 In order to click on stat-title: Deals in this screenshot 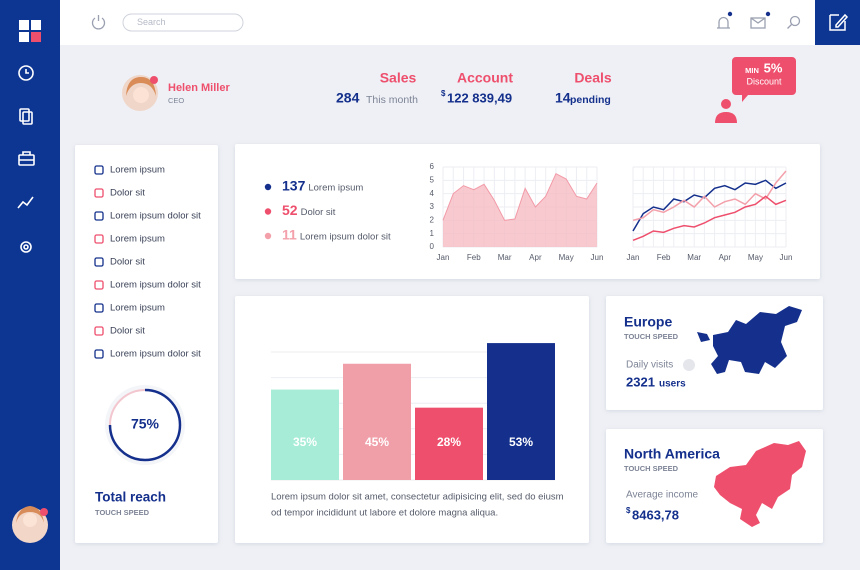, I will do `click(593, 78)`.